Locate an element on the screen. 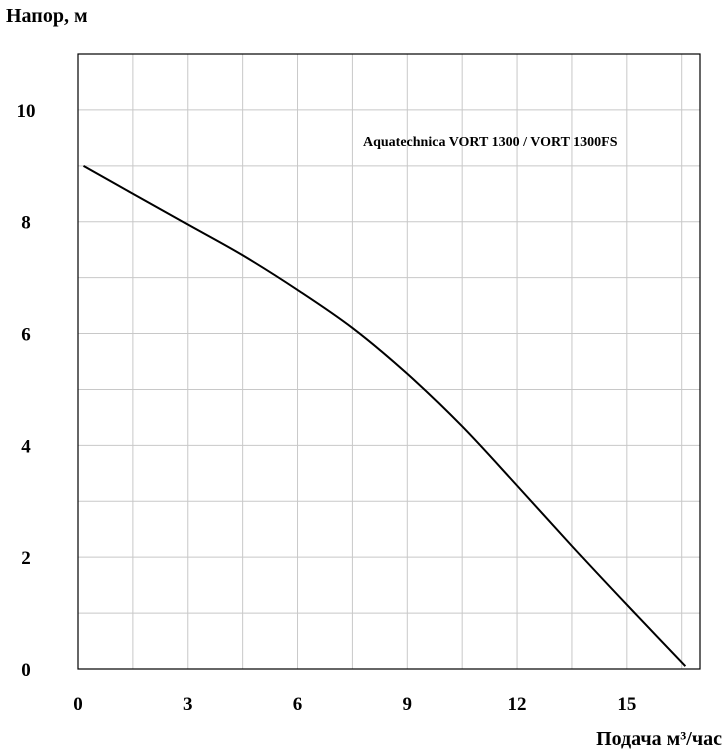  y-tick-label: 4 is located at coordinates (26, 446).